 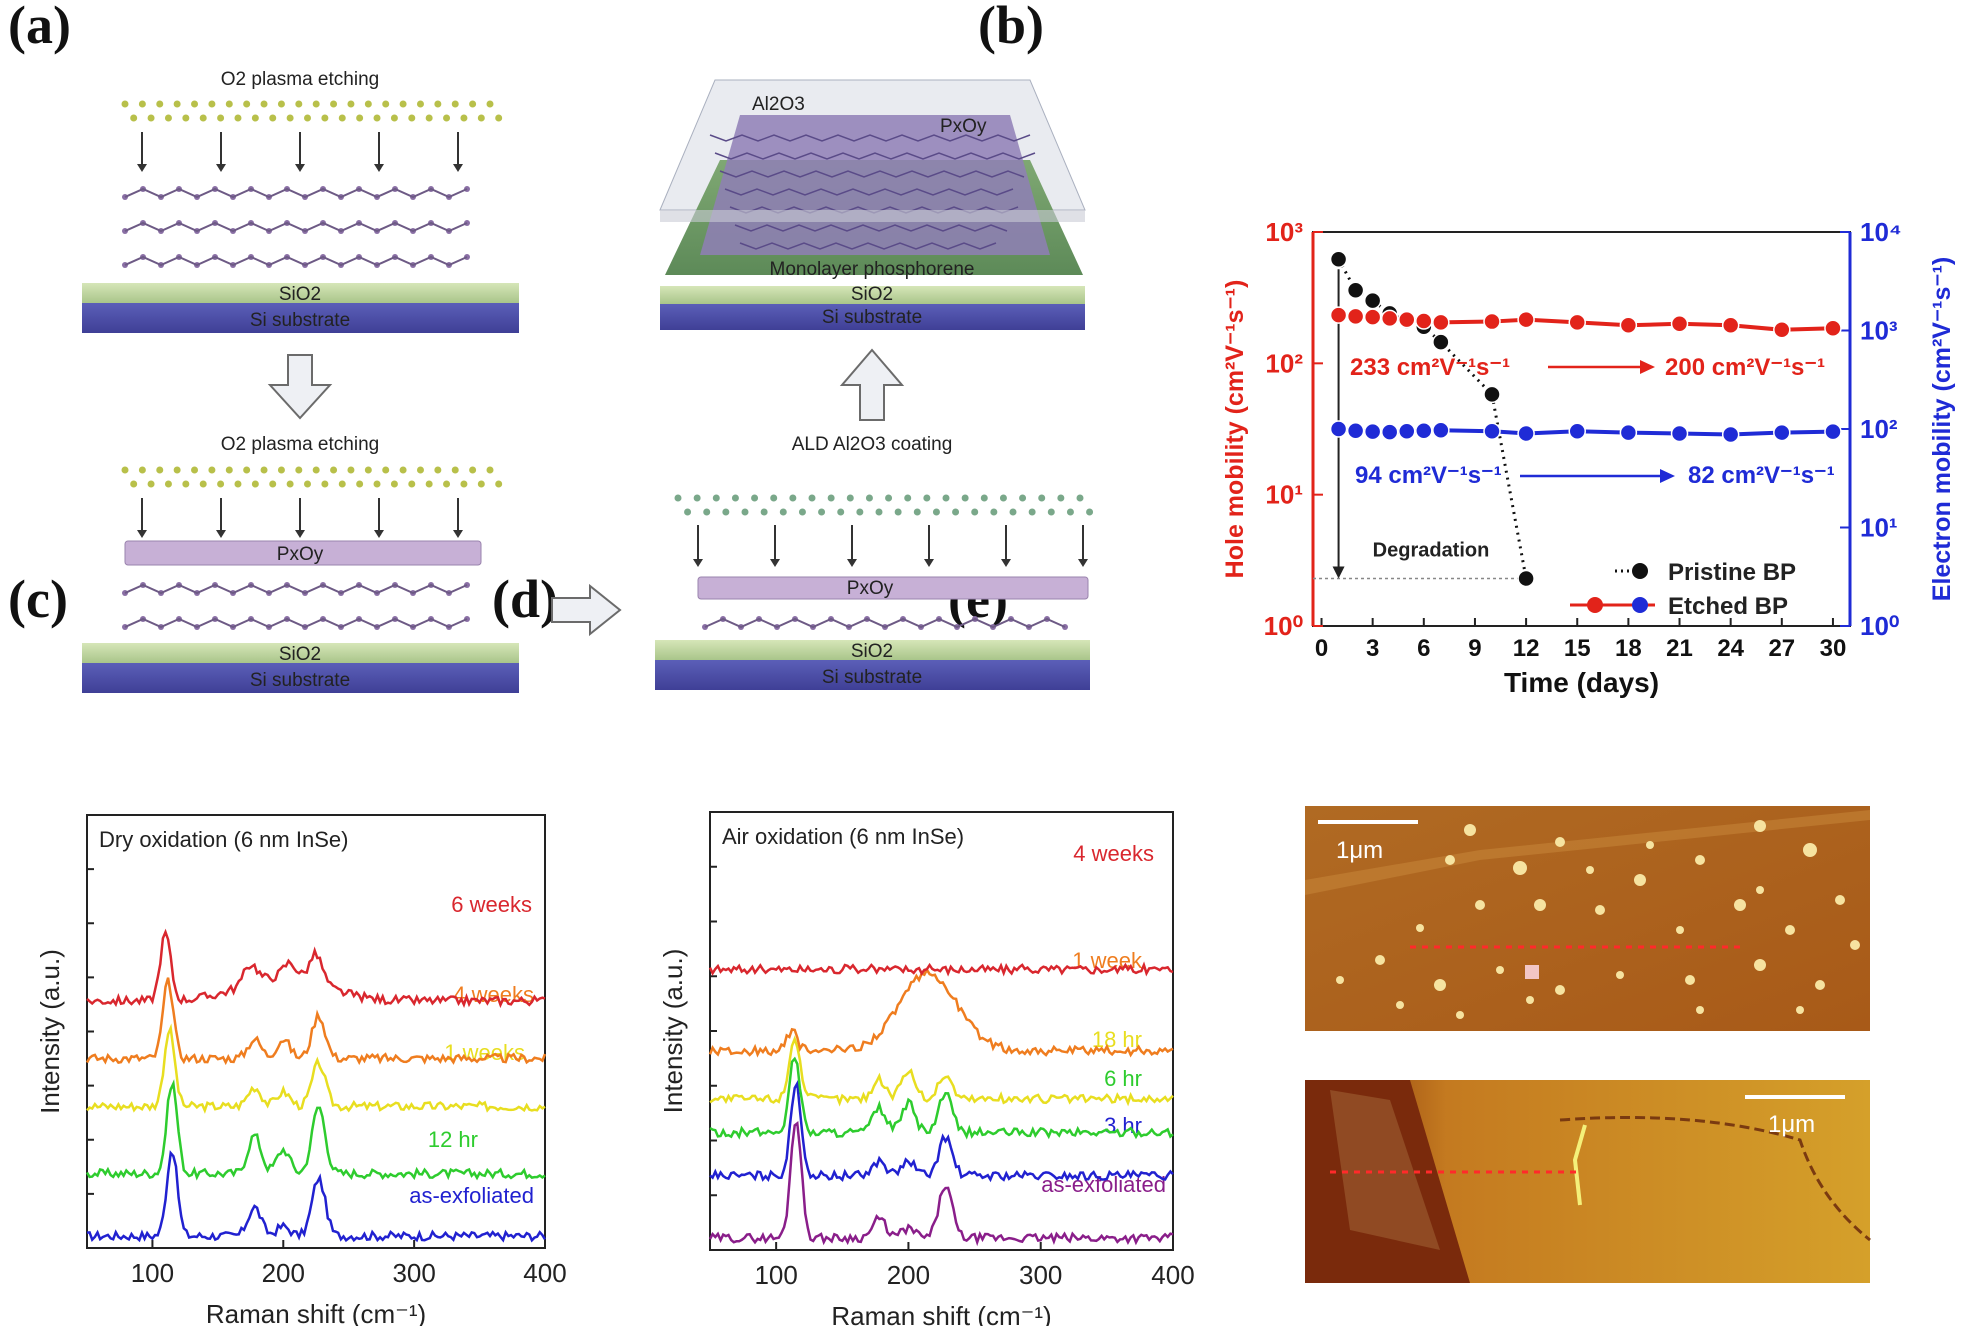 What do you see at coordinates (1431, 550) in the screenshot?
I see `degradation-label: Degradation` at bounding box center [1431, 550].